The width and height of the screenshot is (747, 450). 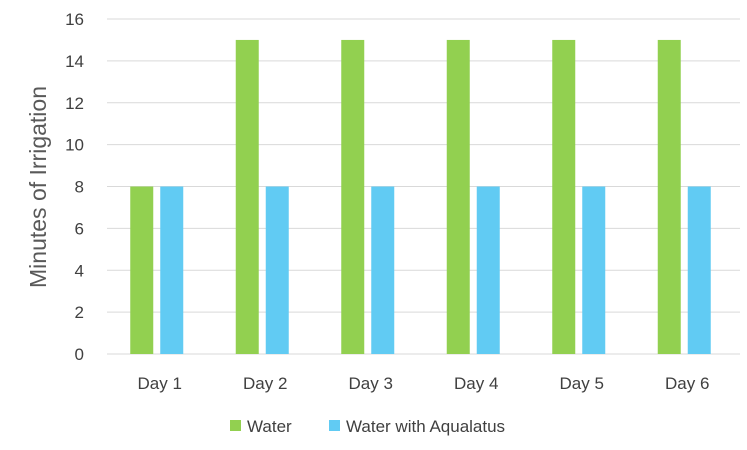 What do you see at coordinates (269, 426) in the screenshot?
I see `legend-label: Water` at bounding box center [269, 426].